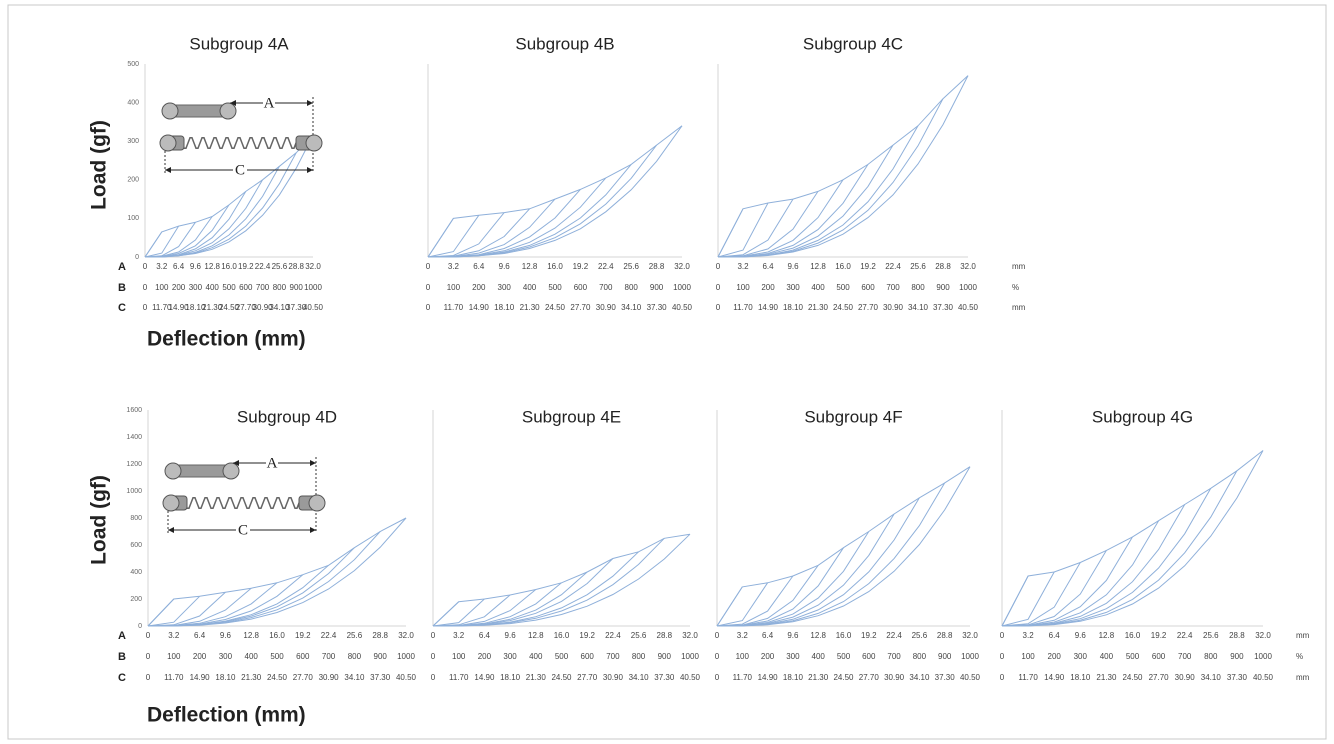  I want to click on x-tick-label: 14.90, so click(179, 307).